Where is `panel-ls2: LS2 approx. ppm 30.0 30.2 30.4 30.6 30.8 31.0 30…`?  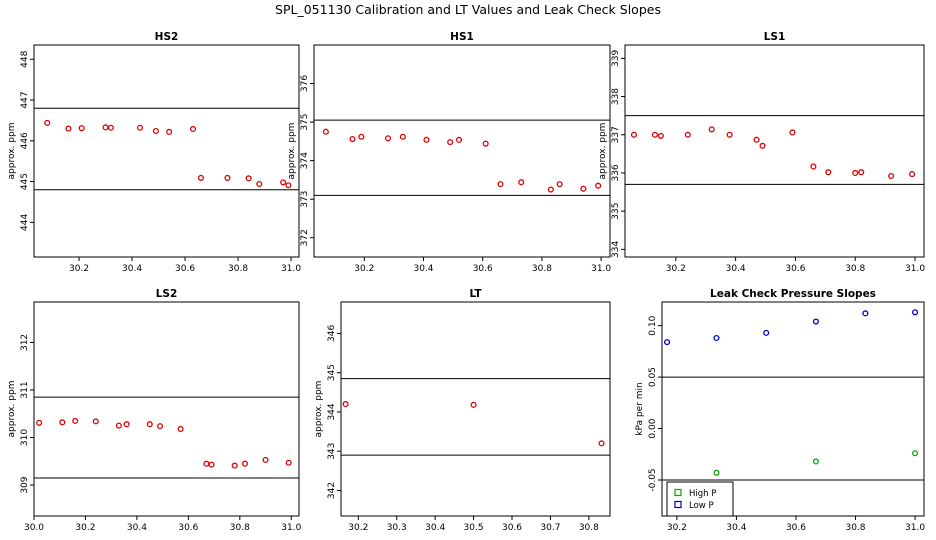
panel-ls2: LS2 approx. ppm 30.0 30.2 30.4 30.6 30.8 31.0 30… is located at coordinates (154, 410).